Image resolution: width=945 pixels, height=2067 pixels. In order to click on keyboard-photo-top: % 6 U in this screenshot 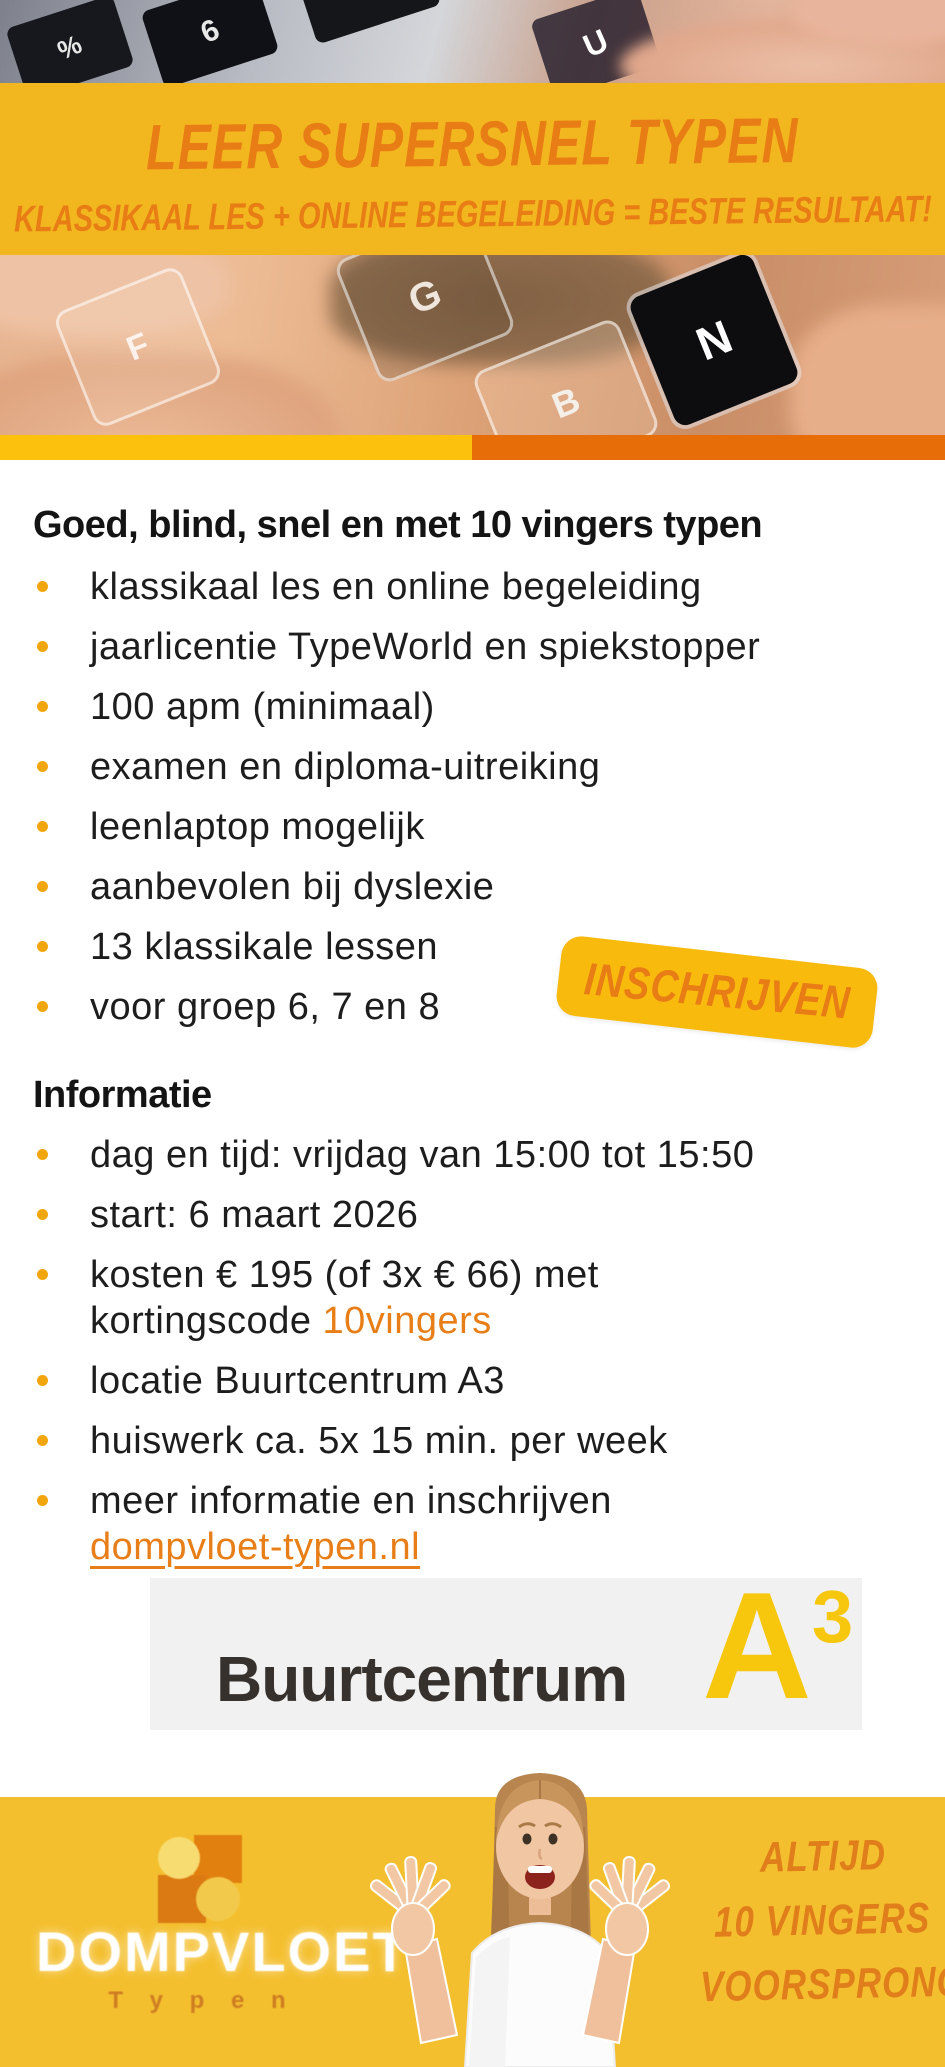, I will do `click(472, 41)`.